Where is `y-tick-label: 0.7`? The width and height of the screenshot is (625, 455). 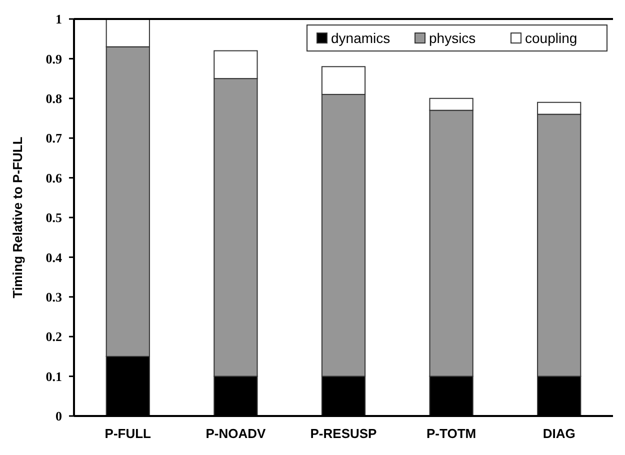 y-tick-label: 0.7 is located at coordinates (54, 138).